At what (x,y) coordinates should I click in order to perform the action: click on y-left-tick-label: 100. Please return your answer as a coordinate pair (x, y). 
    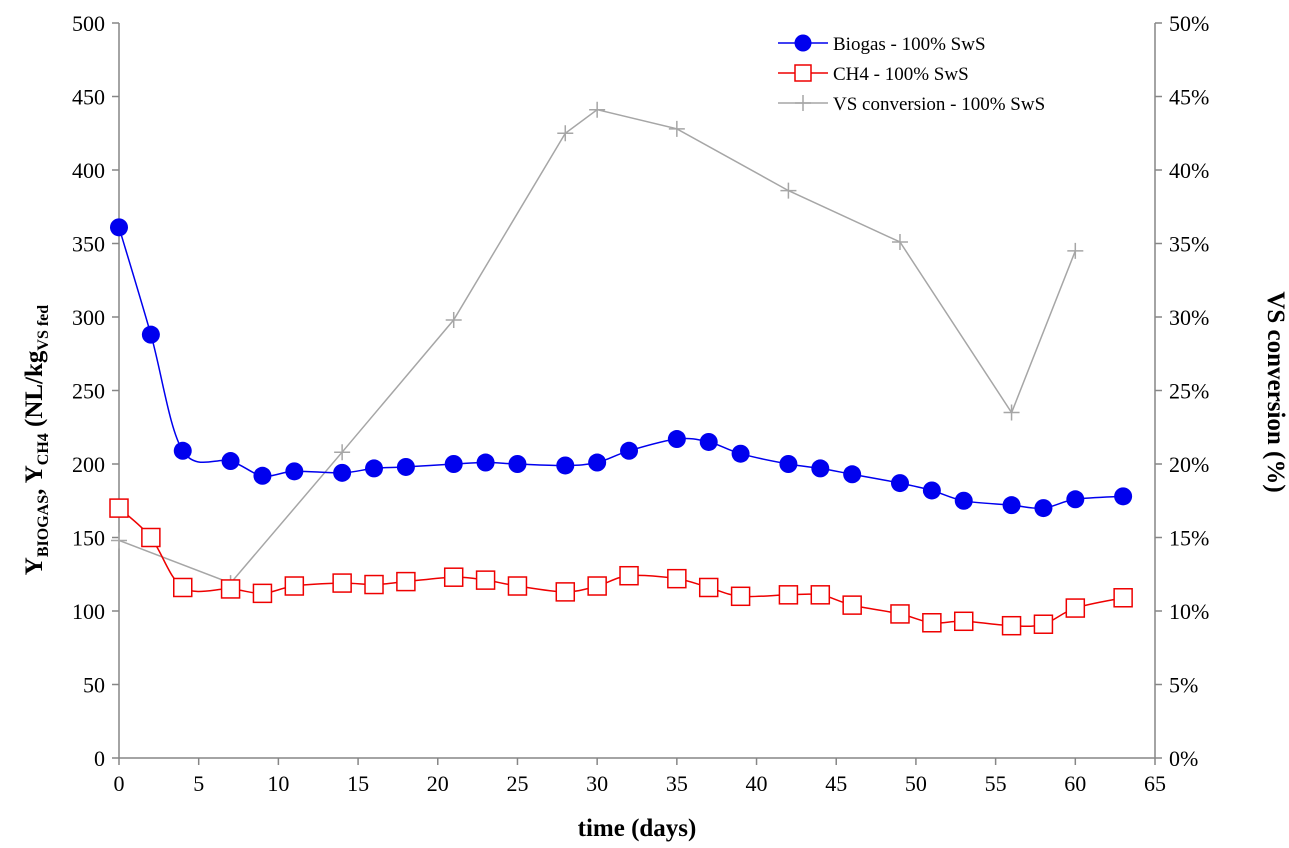
    Looking at the image, I should click on (88, 611).